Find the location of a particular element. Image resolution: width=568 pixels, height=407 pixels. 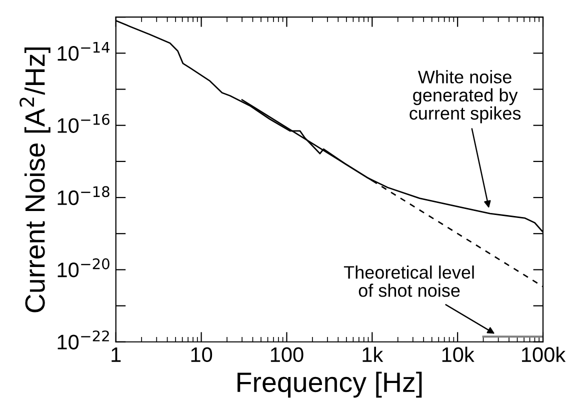

y-tick-label: 10$^{−22}$ is located at coordinates (83, 340).